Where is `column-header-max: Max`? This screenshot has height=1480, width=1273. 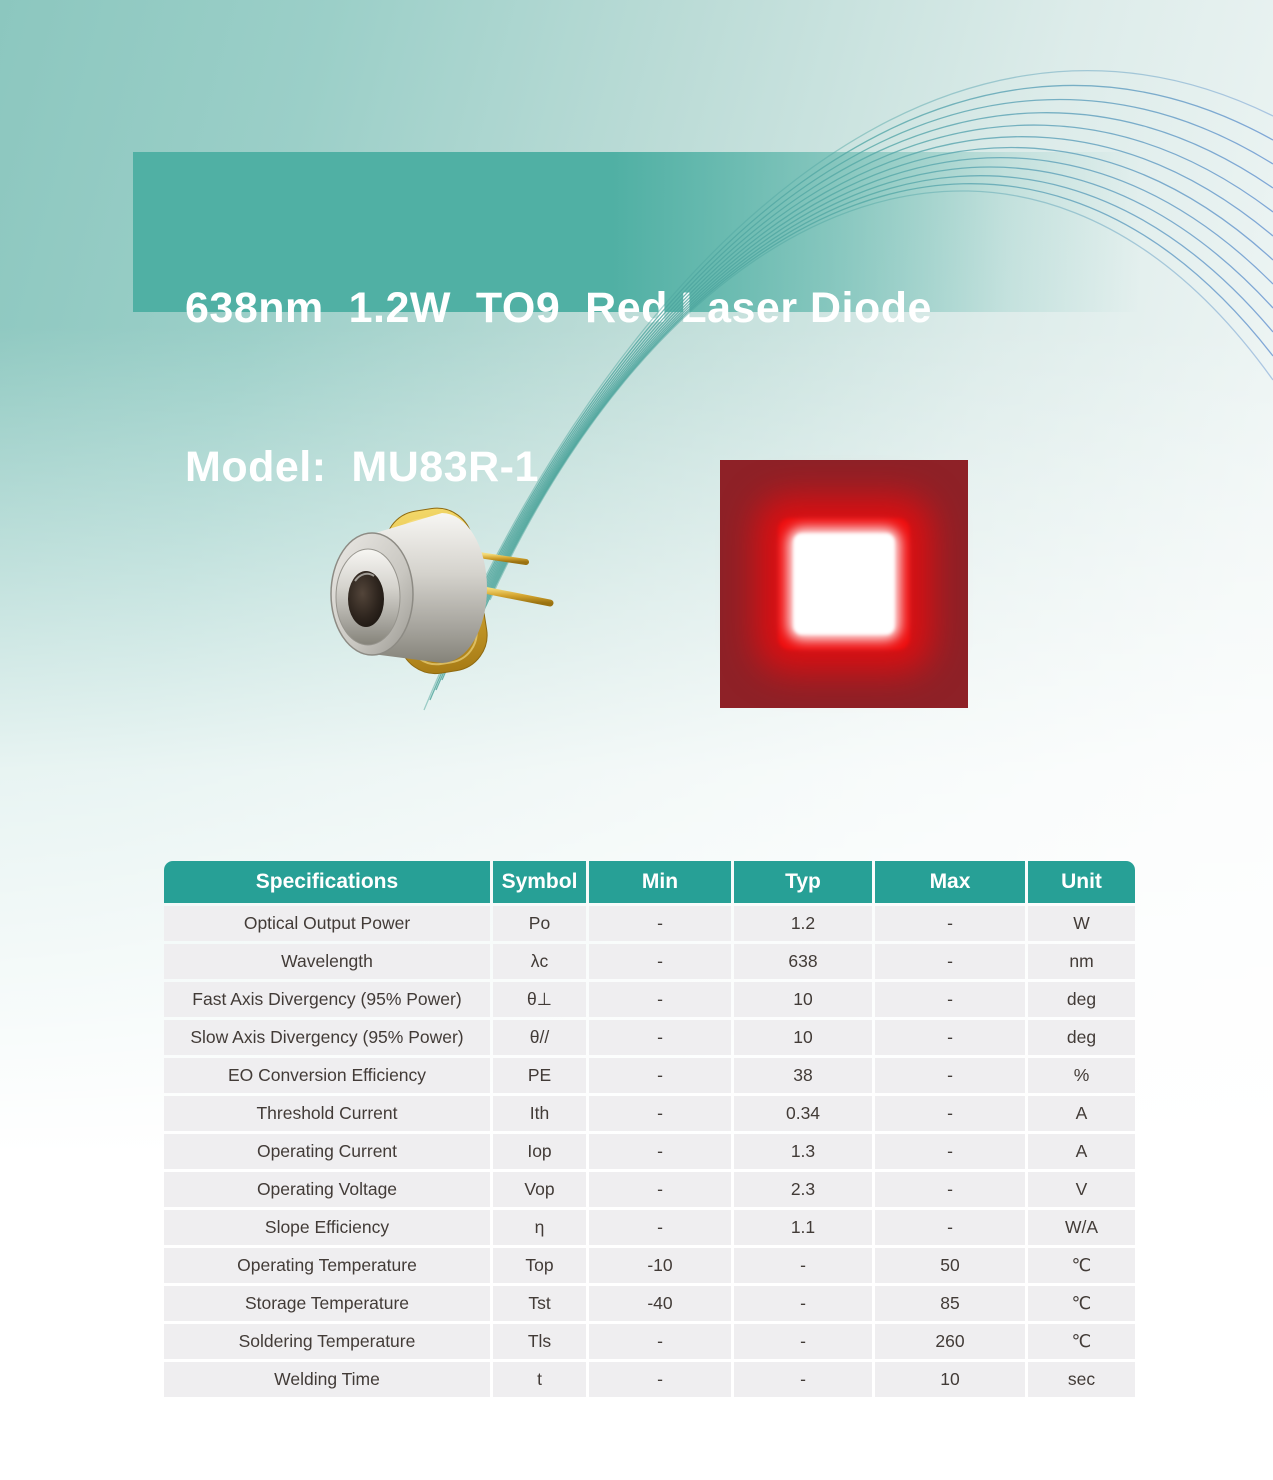
column-header-max: Max is located at coordinates (950, 882).